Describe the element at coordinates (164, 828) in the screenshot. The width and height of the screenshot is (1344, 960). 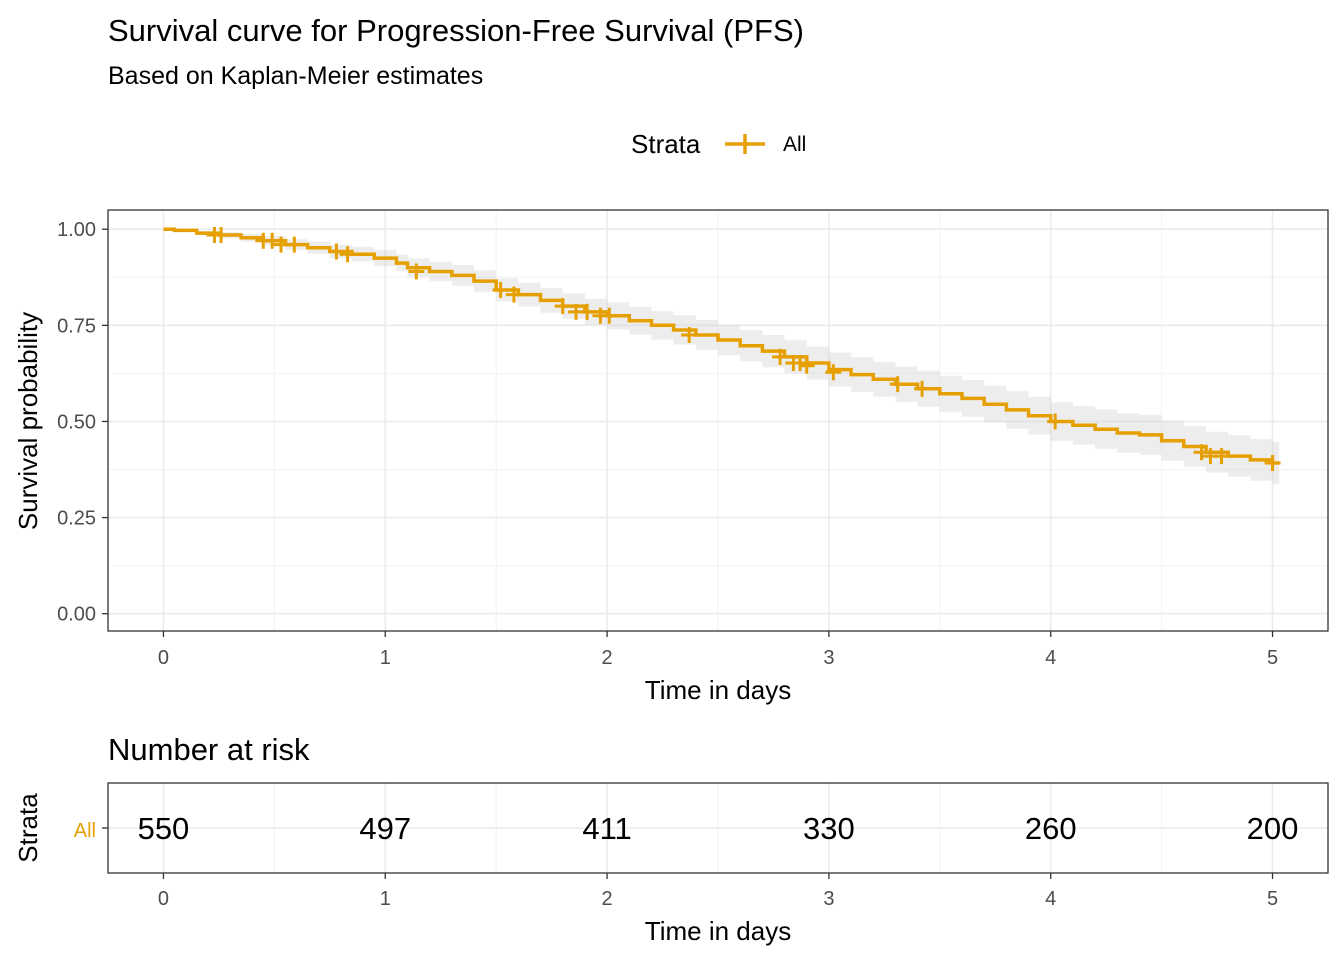
I see `risk-count: 550` at that location.